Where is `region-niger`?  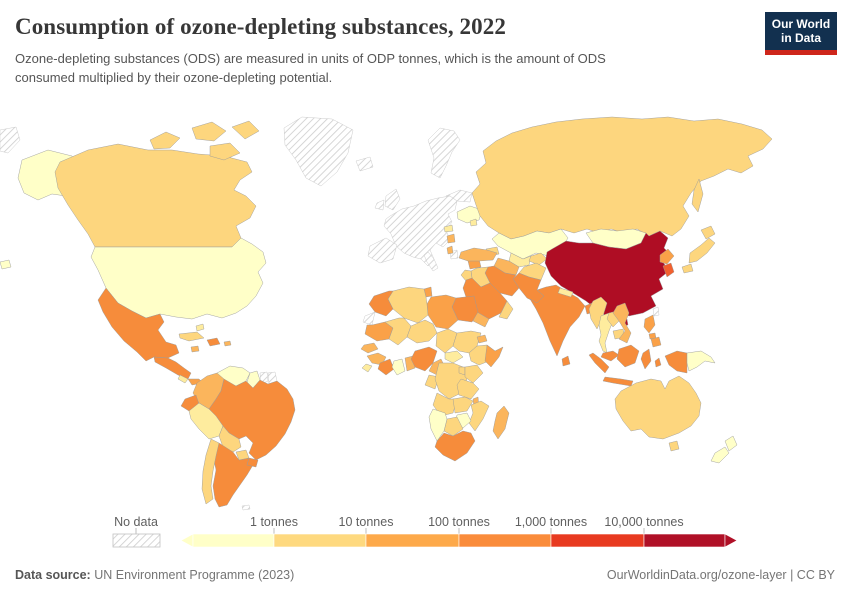 region-niger is located at coordinates (422, 331).